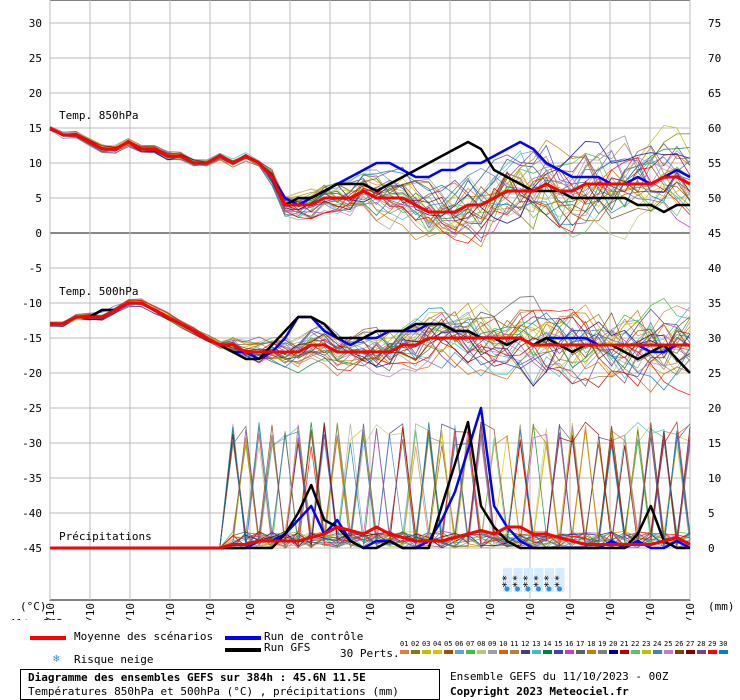 The width and height of the screenshot is (740, 700). I want to click on legend-snow-label: Risque neige, so click(114, 659).